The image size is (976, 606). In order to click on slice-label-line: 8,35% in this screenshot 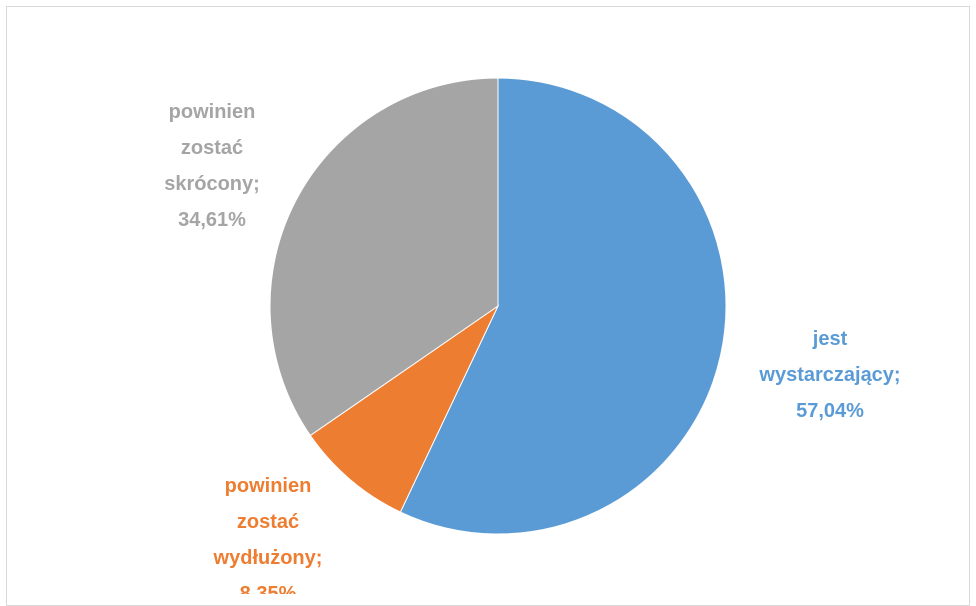, I will do `click(268, 588)`.